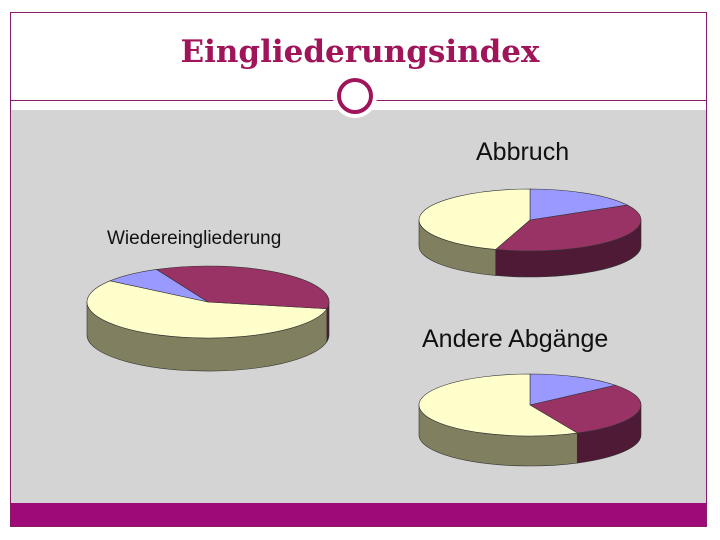  Describe the element at coordinates (355, 96) in the screenshot. I see `divider-ring-icon` at that location.